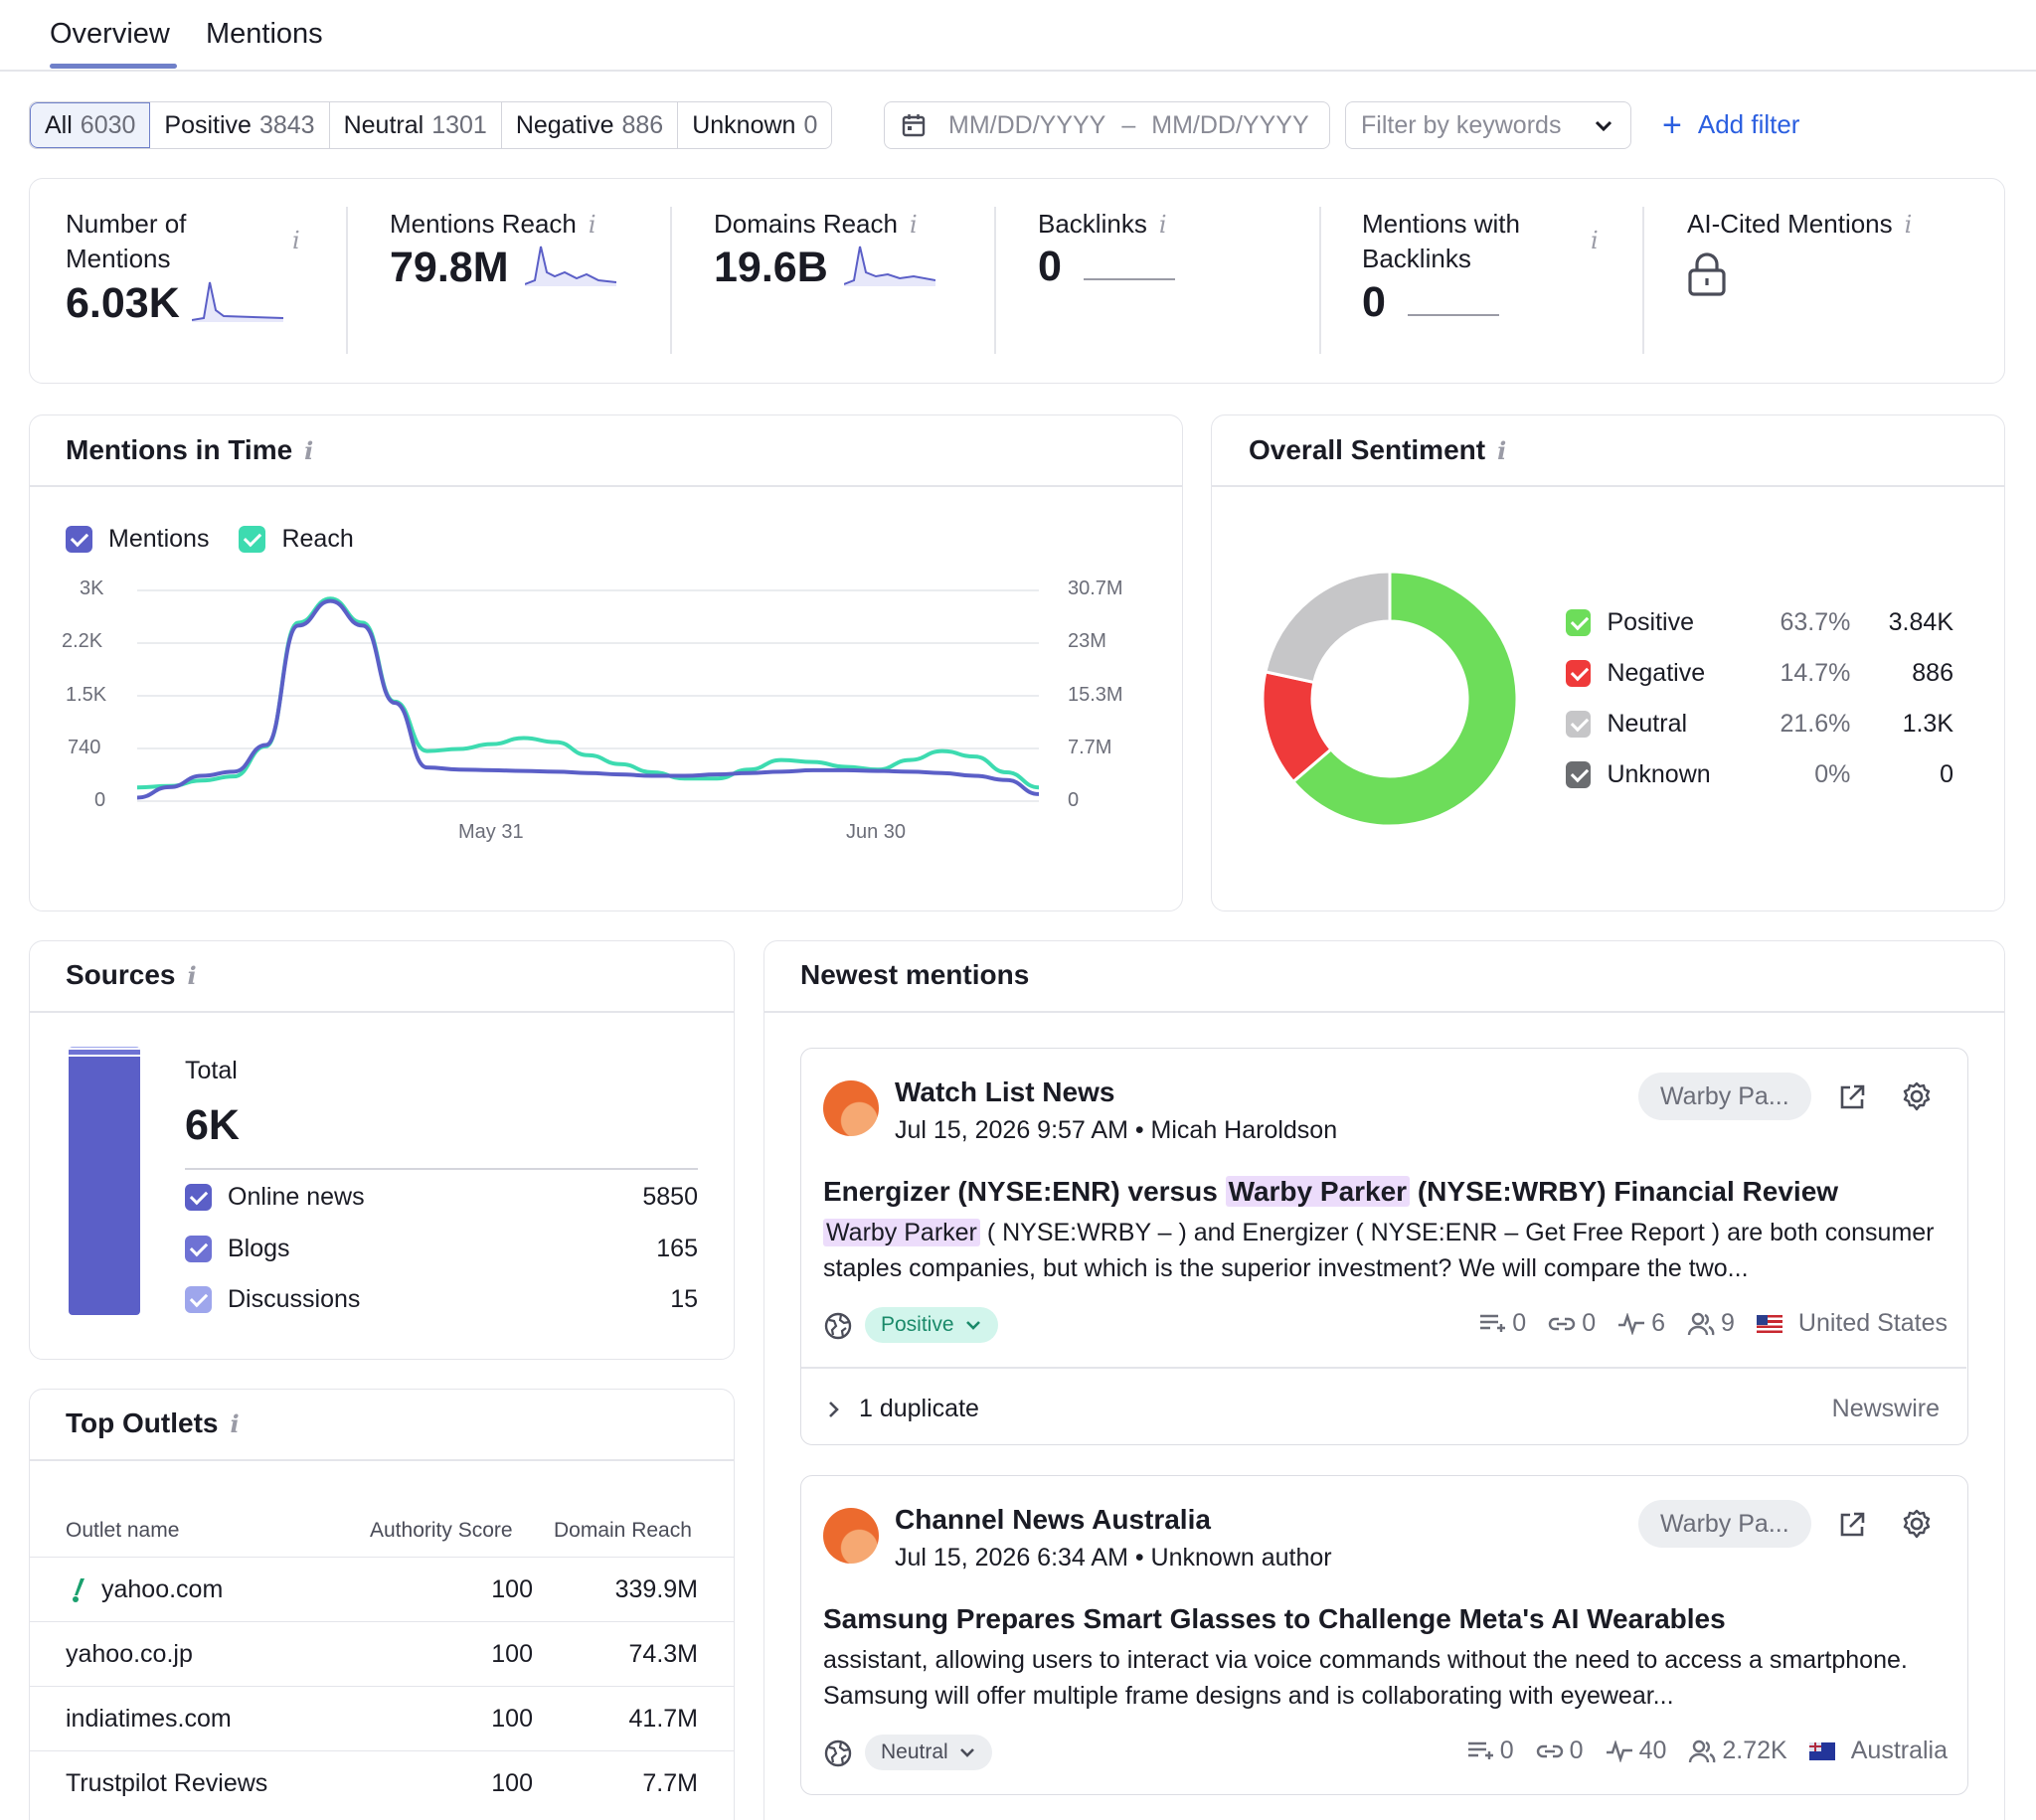  I want to click on overall-sentiment-card, so click(1608, 662).